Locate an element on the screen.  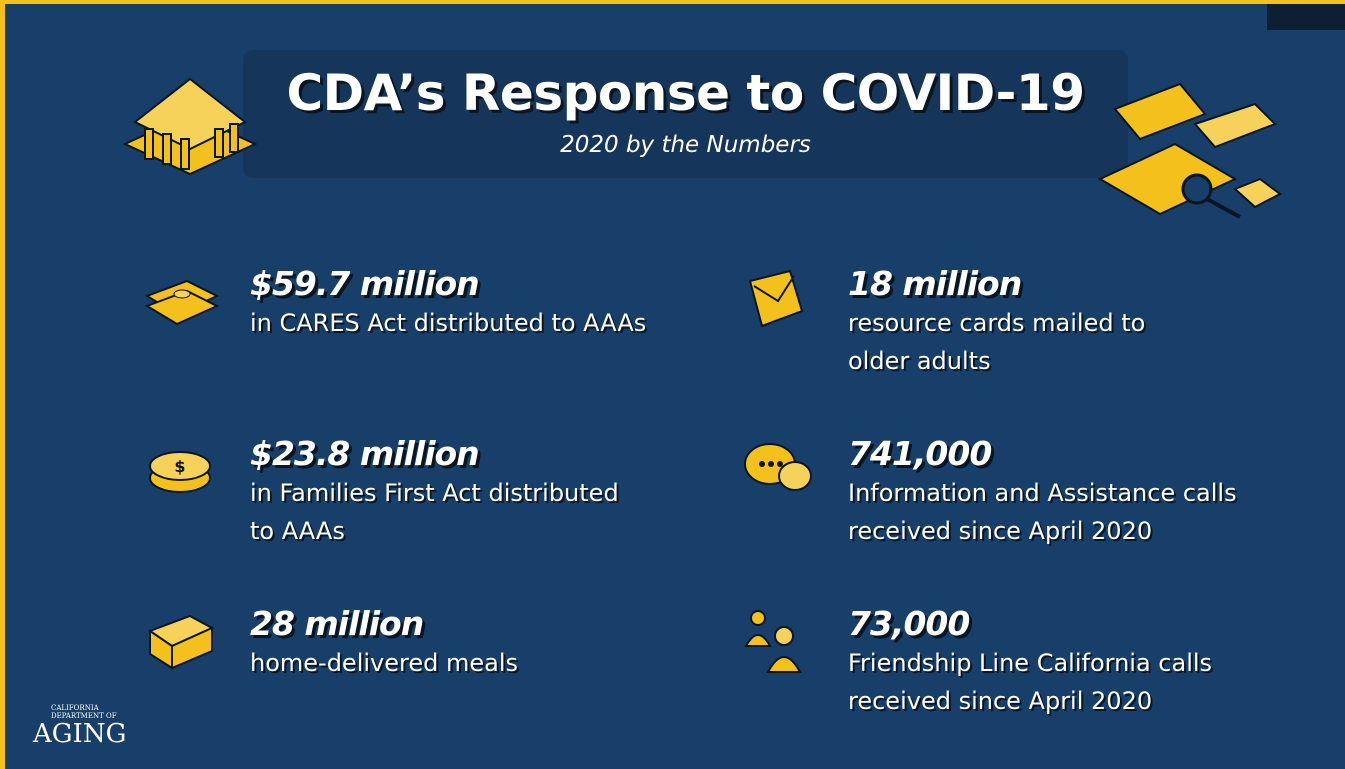
logo-line: CALIFORNIA is located at coordinates (75, 708).